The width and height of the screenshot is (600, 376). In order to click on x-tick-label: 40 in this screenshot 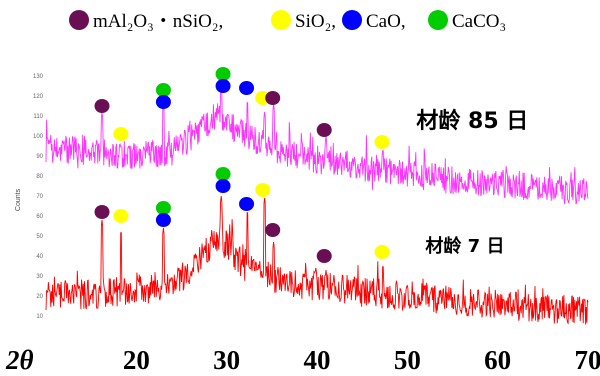, I will do `click(317, 360)`.